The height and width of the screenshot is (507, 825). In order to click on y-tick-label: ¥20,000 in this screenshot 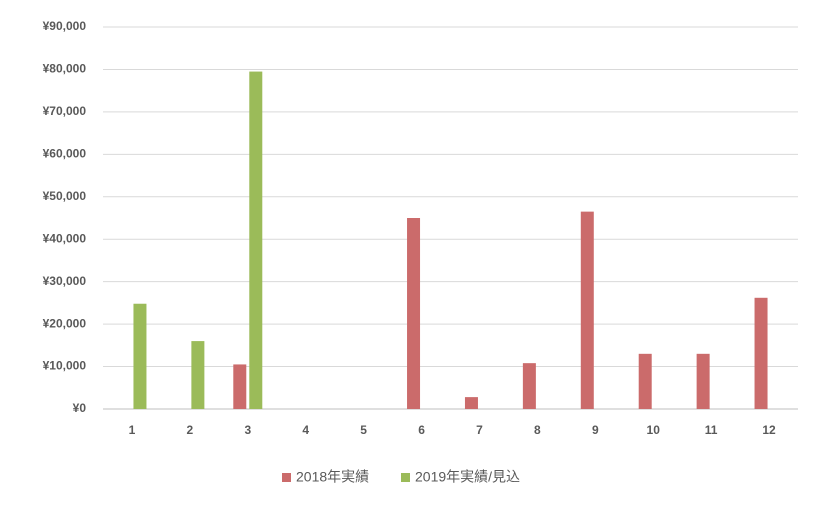, I will do `click(65, 323)`.